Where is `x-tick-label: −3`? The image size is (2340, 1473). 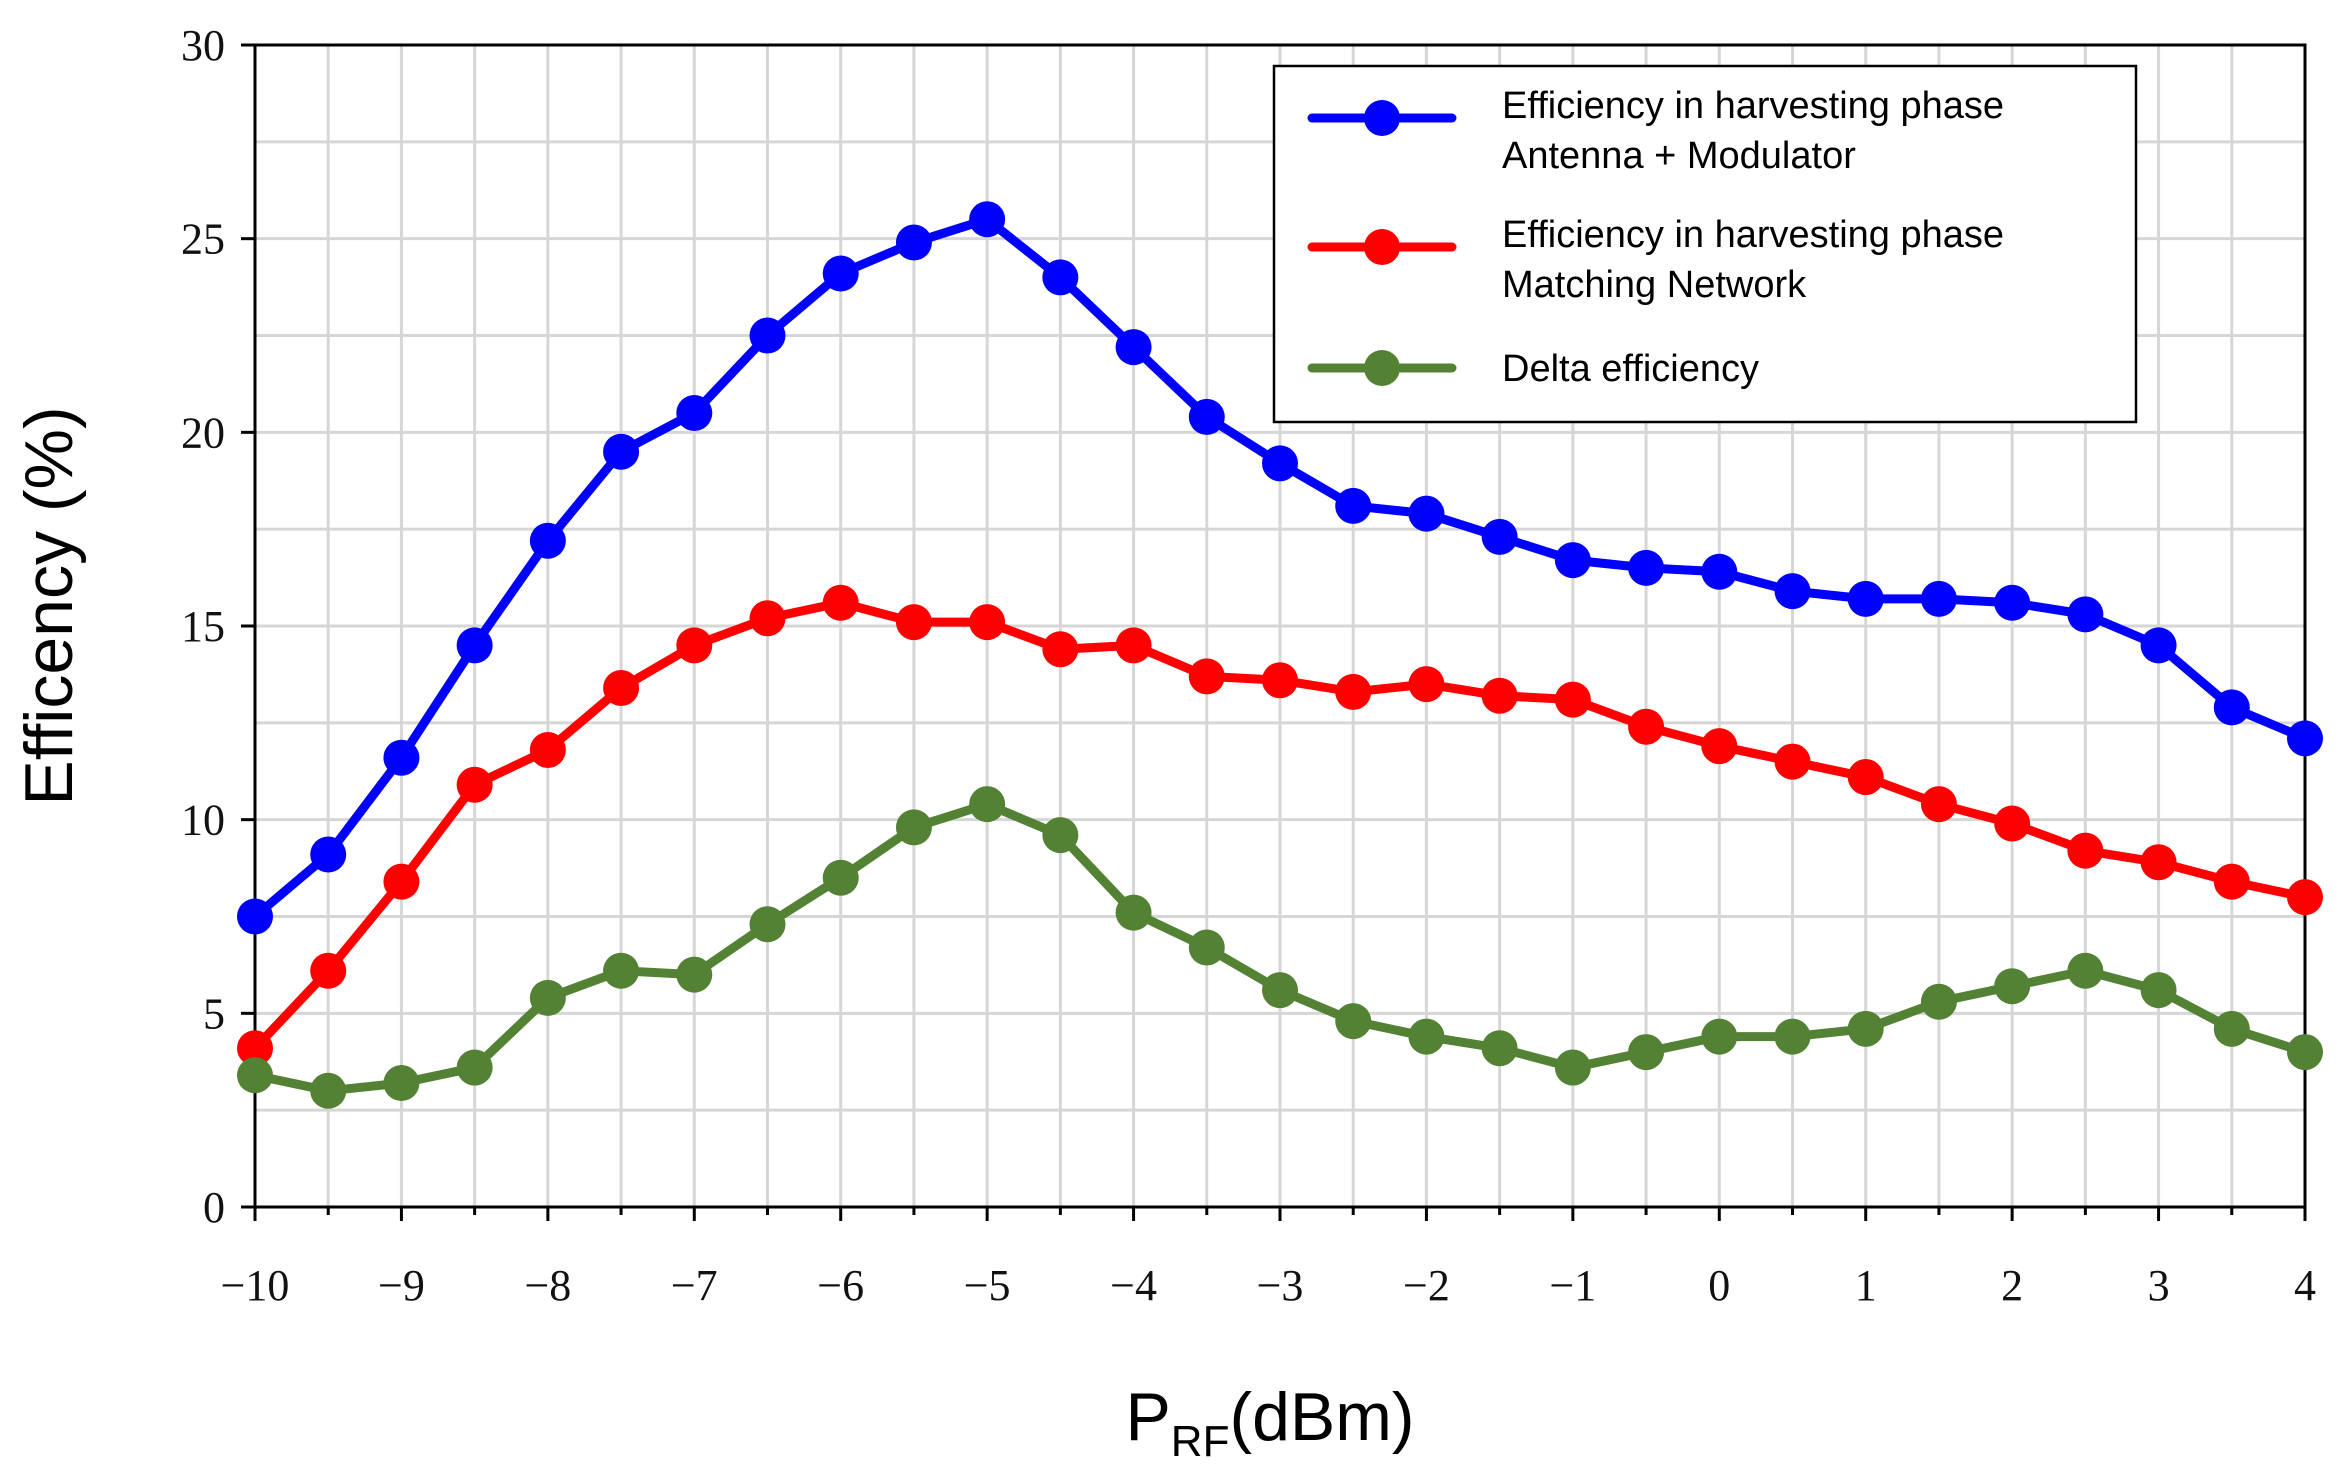 x-tick-label: −3 is located at coordinates (1280, 1285).